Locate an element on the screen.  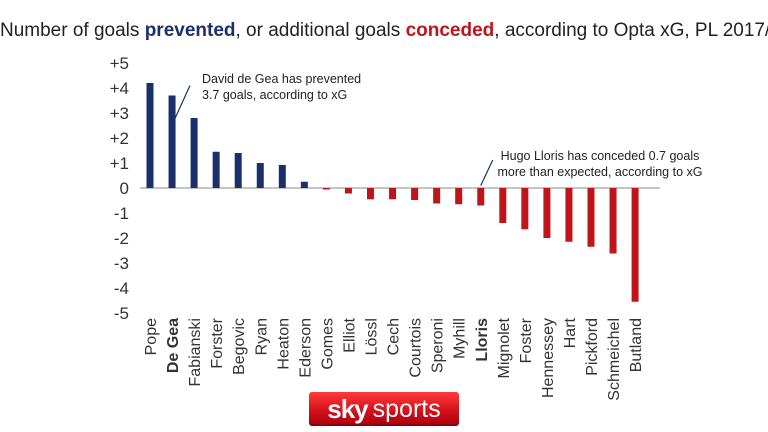
y-tick-label: +5 is located at coordinates (119, 63).